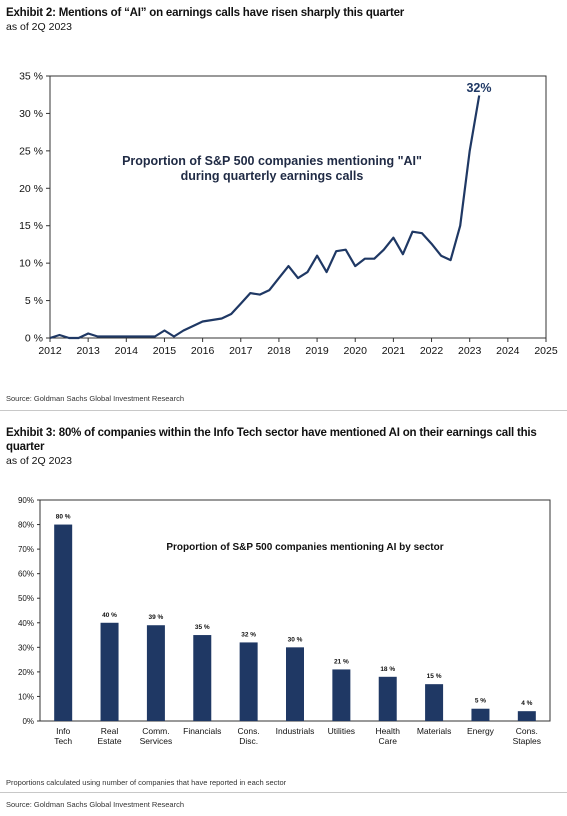 Image resolution: width=567 pixels, height=816 pixels. Describe the element at coordinates (526, 703) in the screenshot. I see `bar-data-label: 4 %` at that location.